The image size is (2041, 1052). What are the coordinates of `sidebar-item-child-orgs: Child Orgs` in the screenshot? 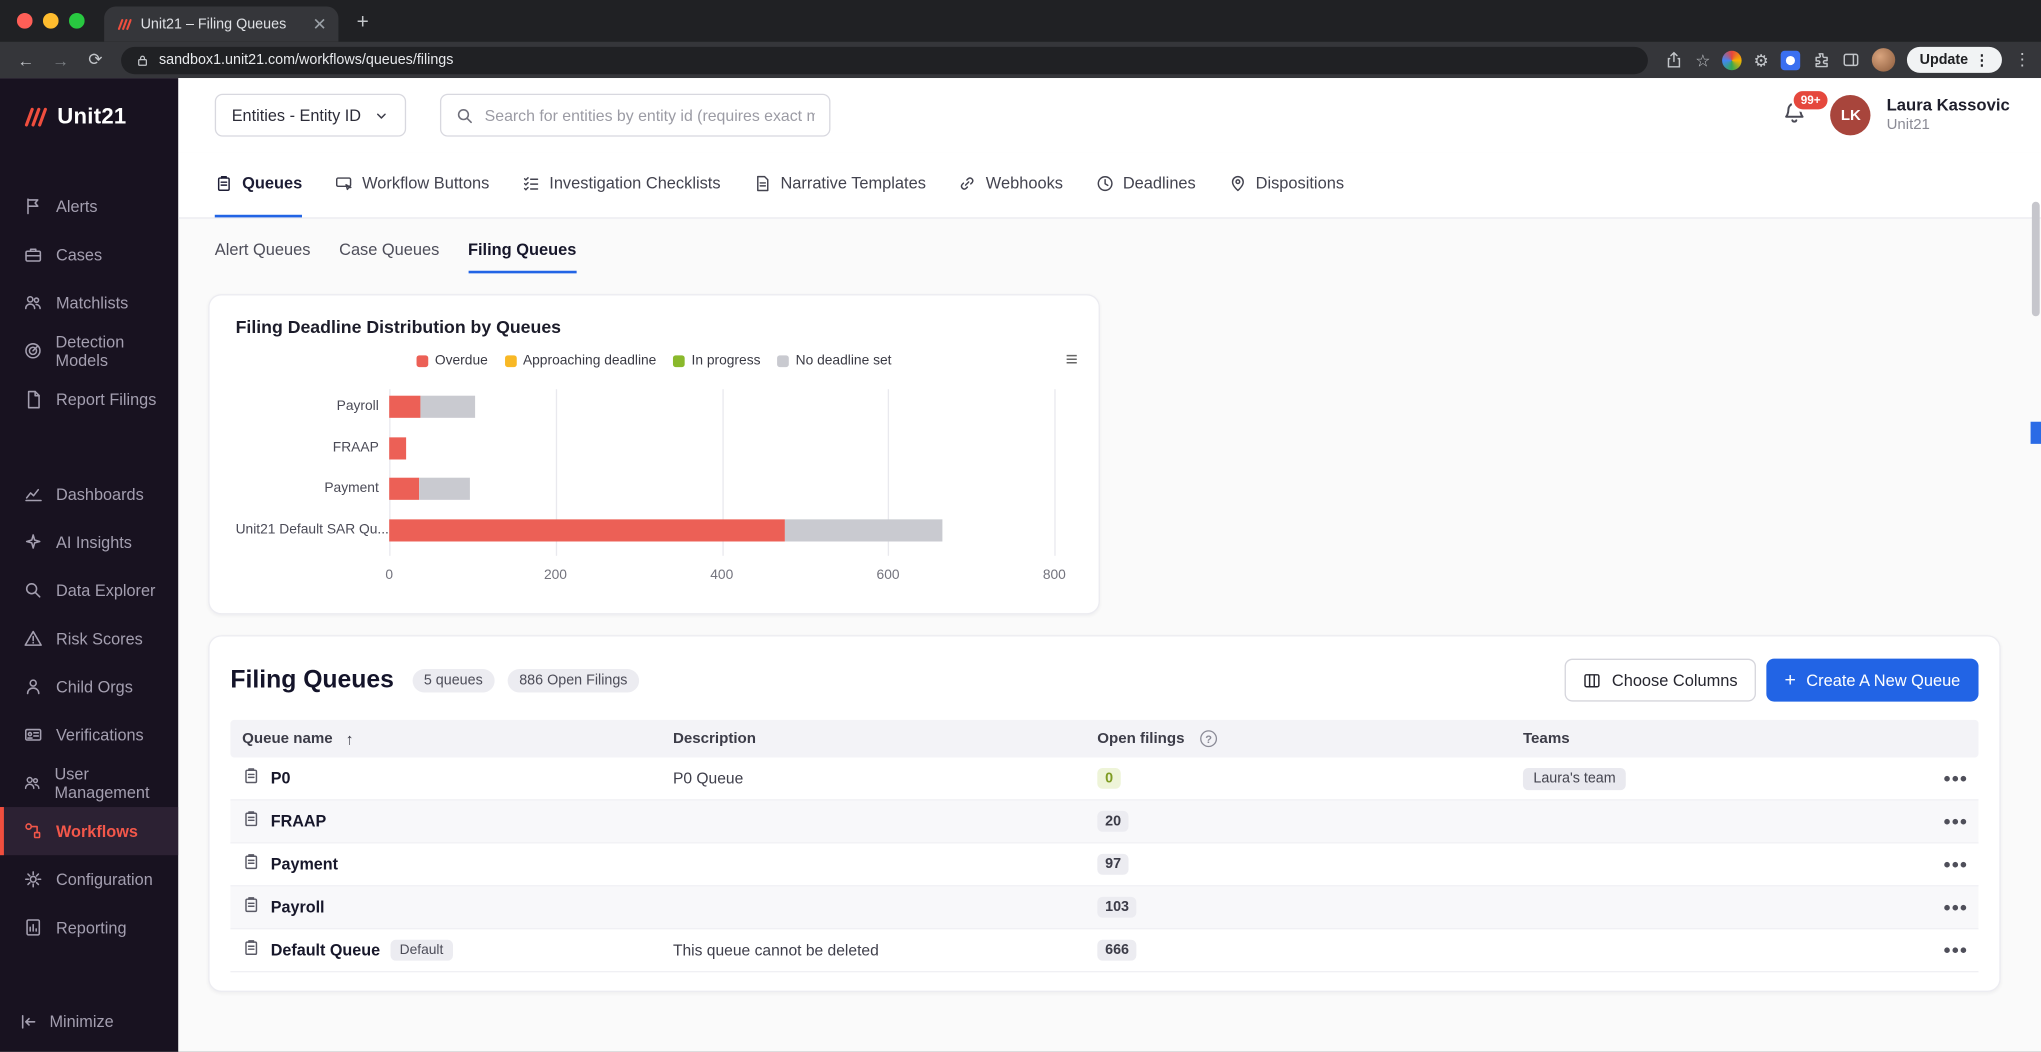 It's located at (89, 687).